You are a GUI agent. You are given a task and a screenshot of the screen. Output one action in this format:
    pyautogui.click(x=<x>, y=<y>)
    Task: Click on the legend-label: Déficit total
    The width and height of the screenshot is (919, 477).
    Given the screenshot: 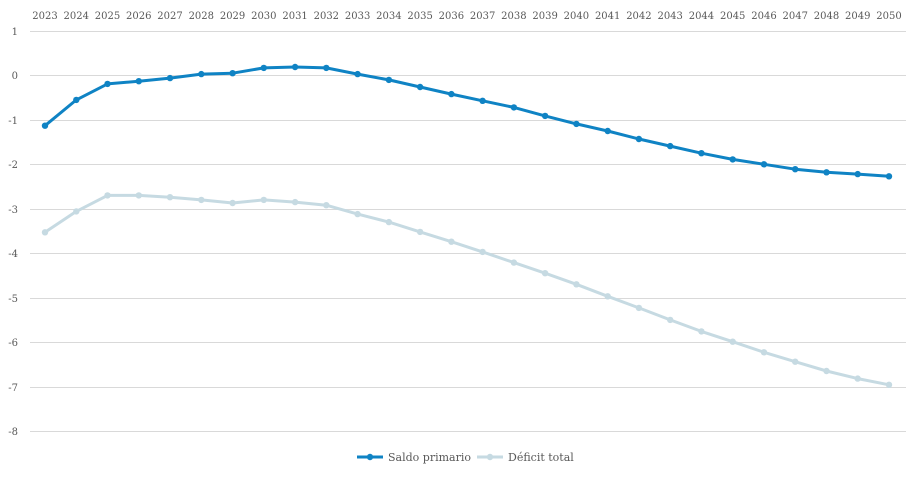 What is the action you would take?
    pyautogui.click(x=541, y=457)
    